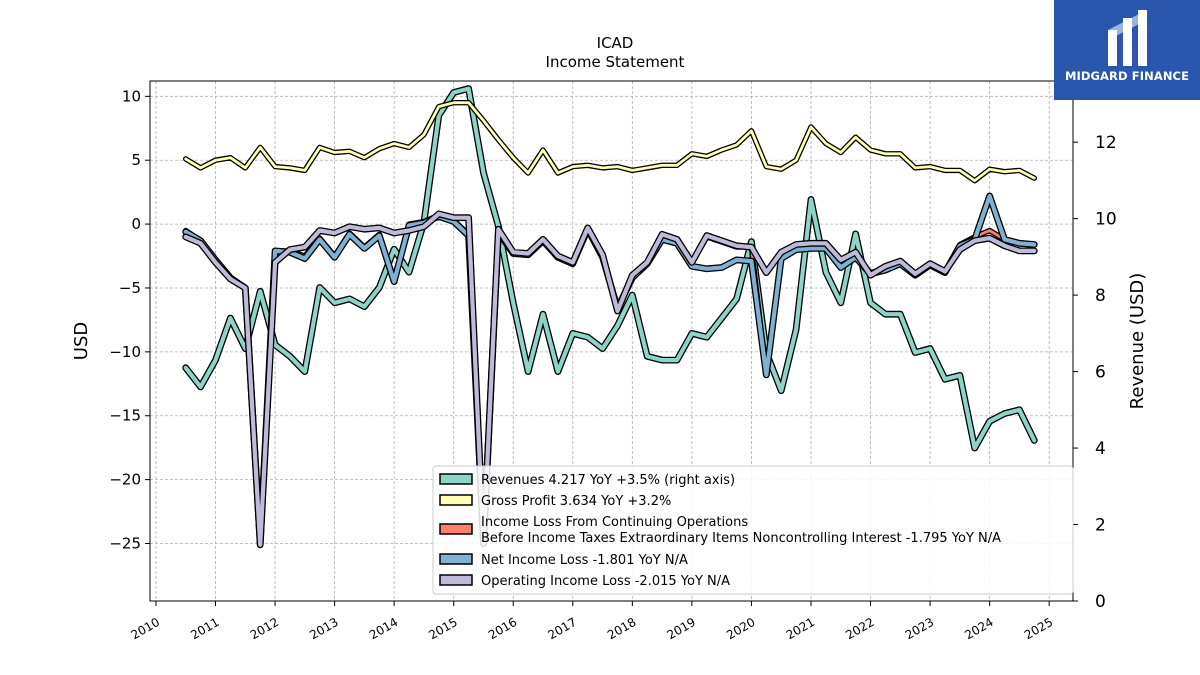 The image size is (1200, 675). I want to click on y-tick-label: −5, so click(130, 288).